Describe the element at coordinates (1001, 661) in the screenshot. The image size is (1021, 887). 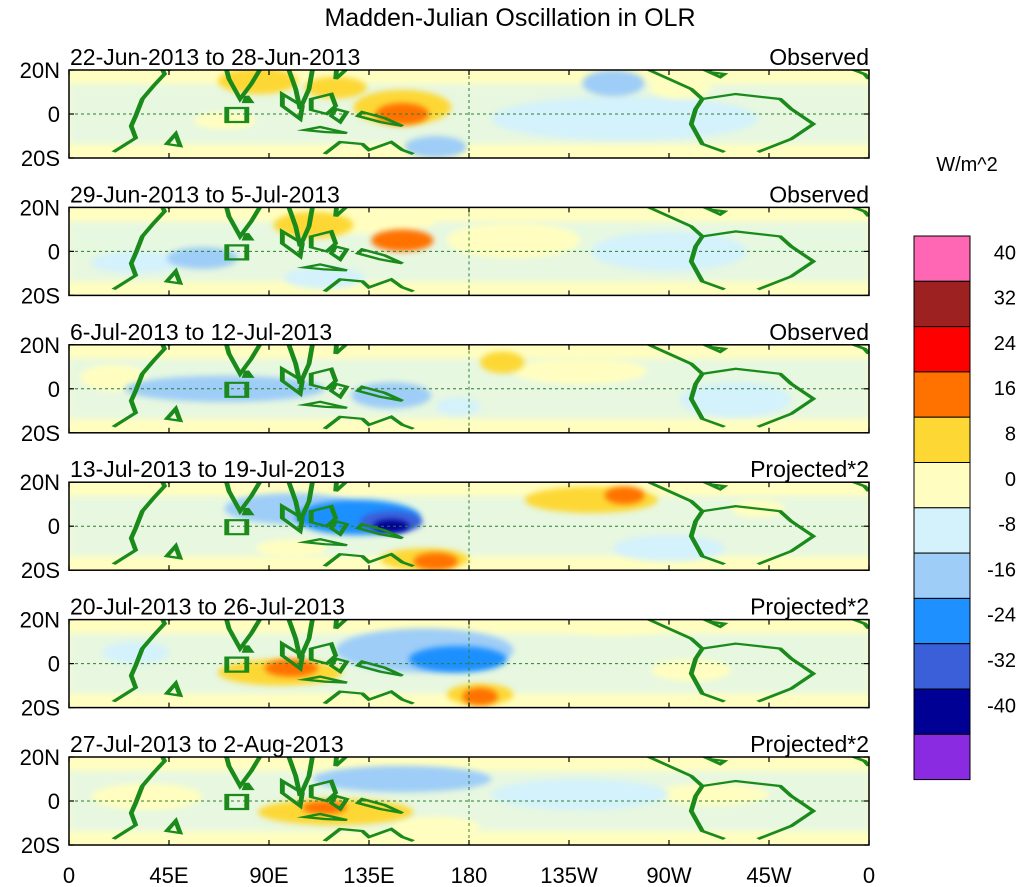
I see `colorbar-level-label: -32` at that location.